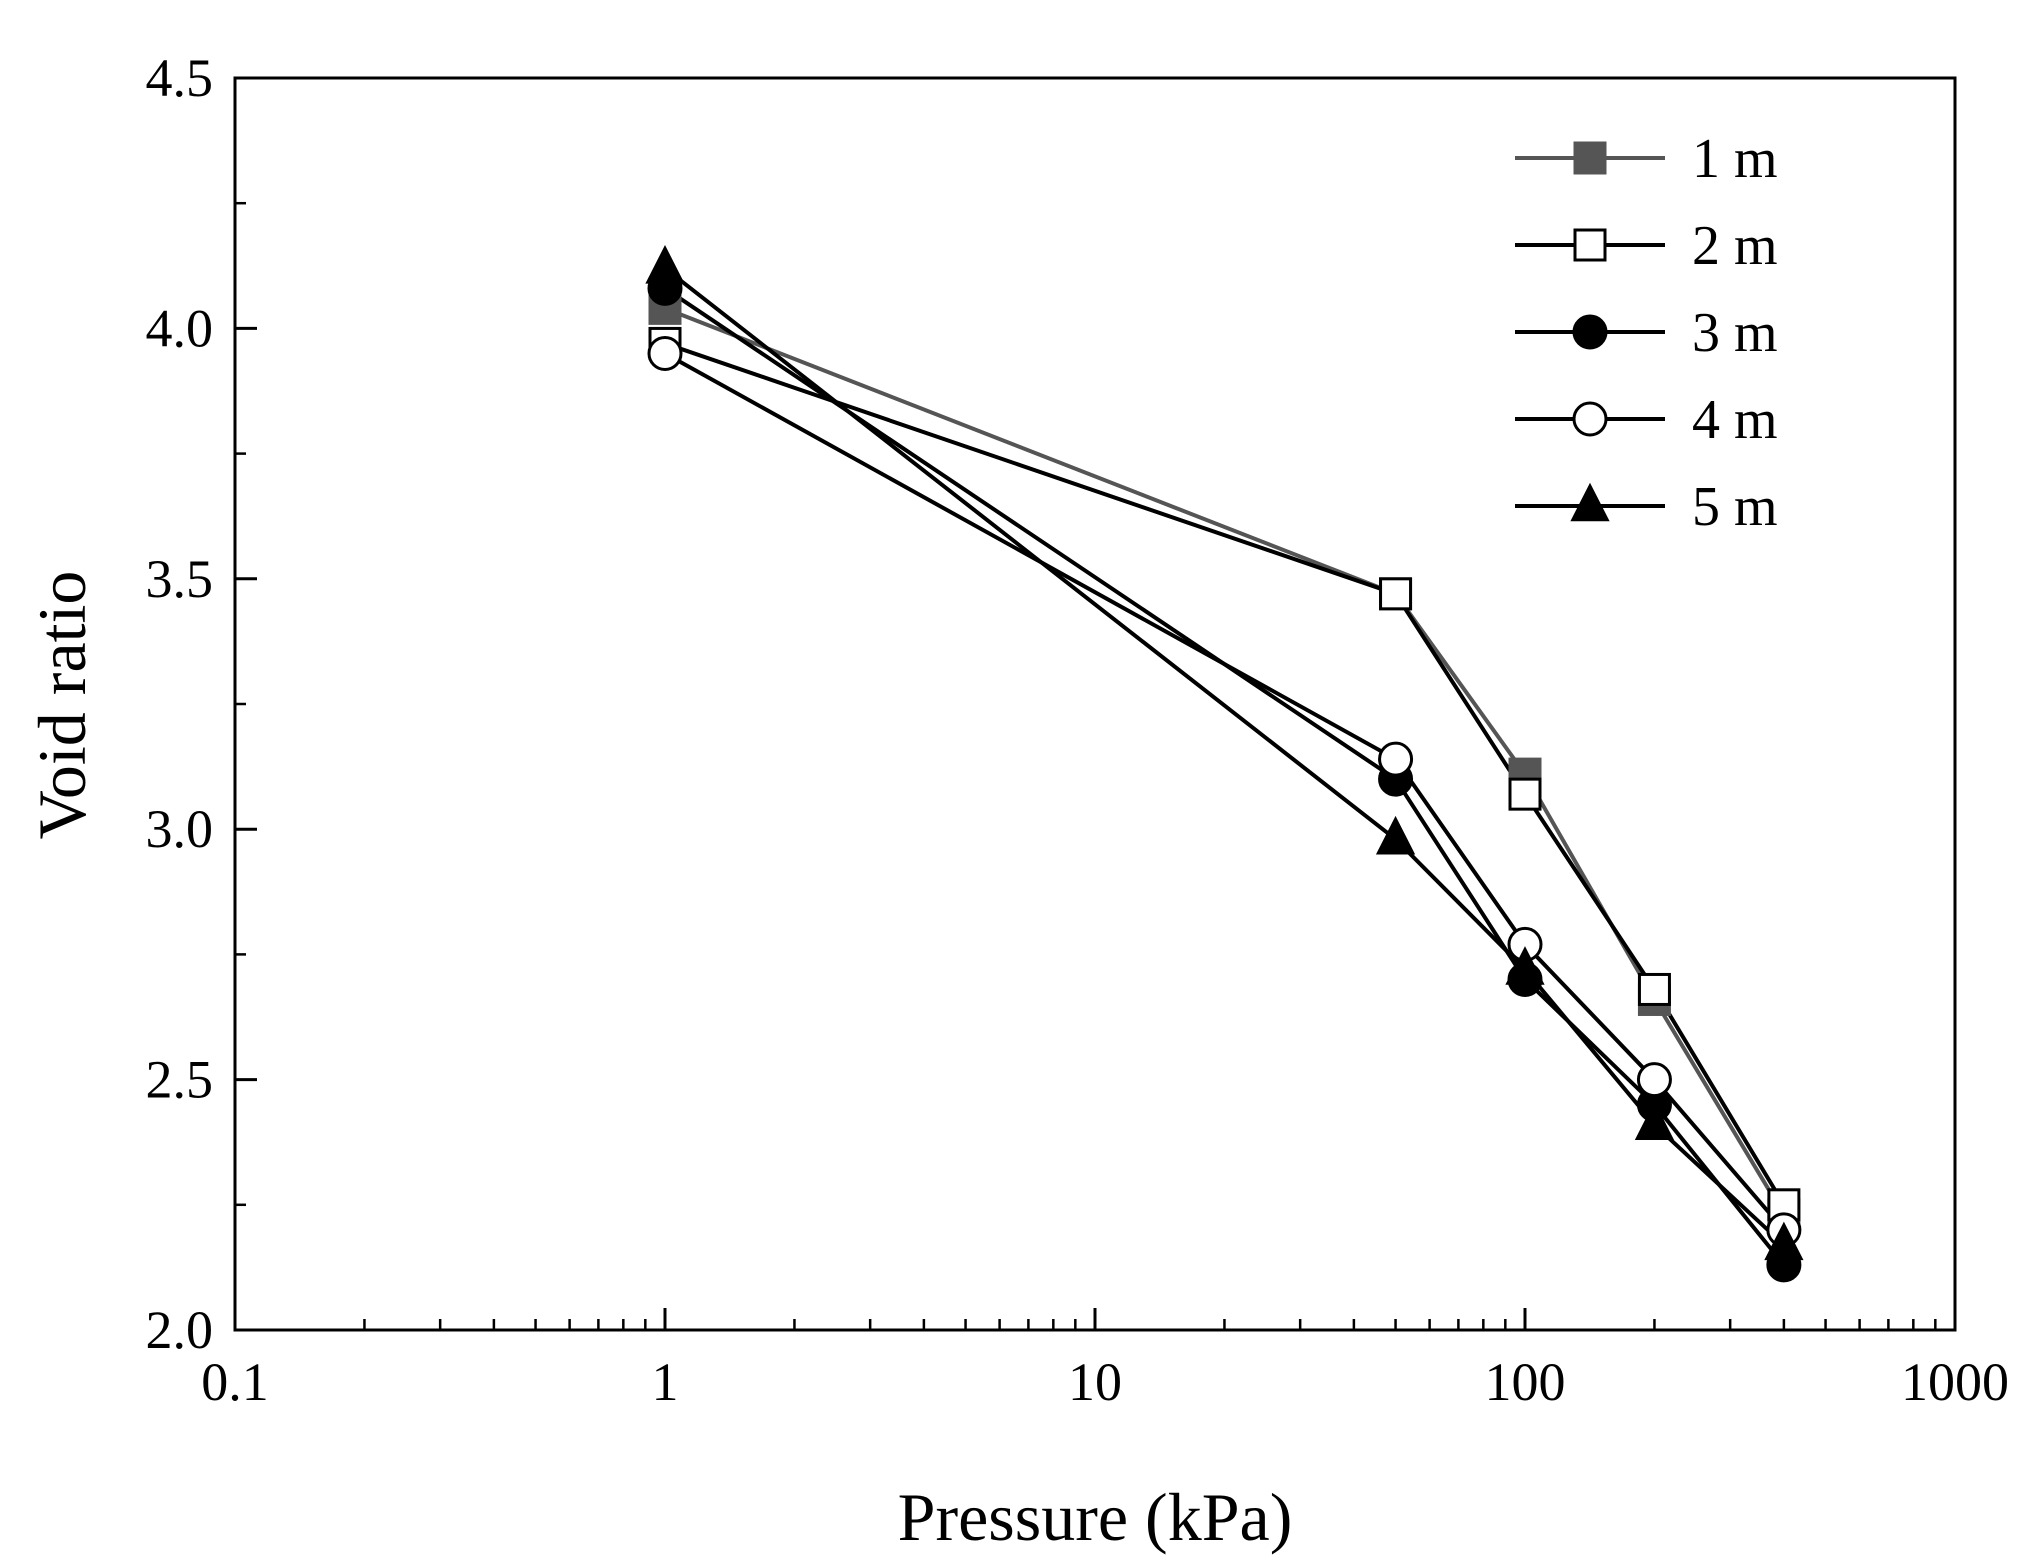 The width and height of the screenshot is (2040, 1560). Describe the element at coordinates (180, 328) in the screenshot. I see `y-tick-label: 4.0` at that location.